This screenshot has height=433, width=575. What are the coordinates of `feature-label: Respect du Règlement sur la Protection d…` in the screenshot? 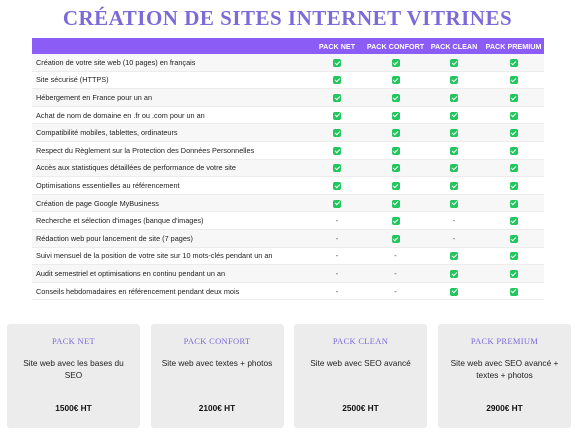 It's located at (170, 150).